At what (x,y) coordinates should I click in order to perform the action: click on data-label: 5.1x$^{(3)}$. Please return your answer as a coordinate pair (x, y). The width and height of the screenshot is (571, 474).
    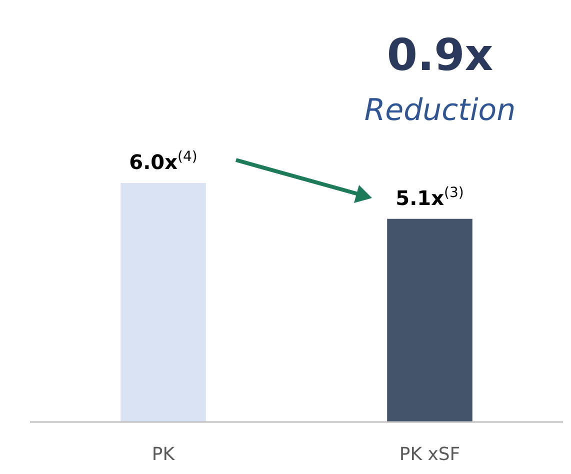
    Looking at the image, I should click on (430, 197).